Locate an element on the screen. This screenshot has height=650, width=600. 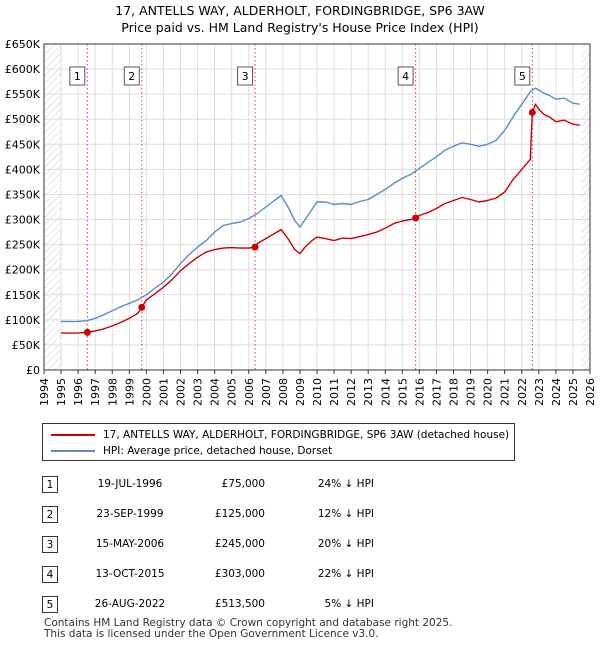
x-tick-label: 2025 is located at coordinates (573, 392).